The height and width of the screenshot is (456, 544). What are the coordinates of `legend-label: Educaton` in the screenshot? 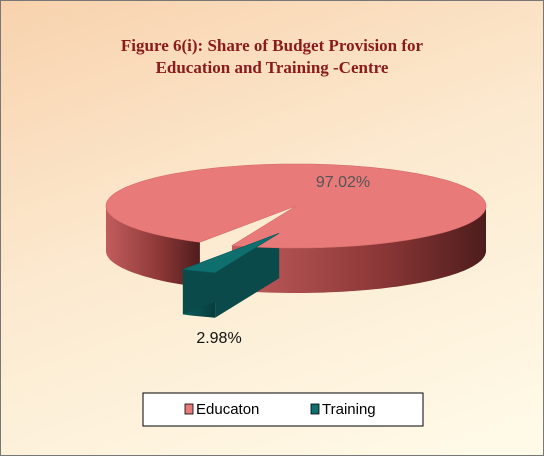 It's located at (227, 409).